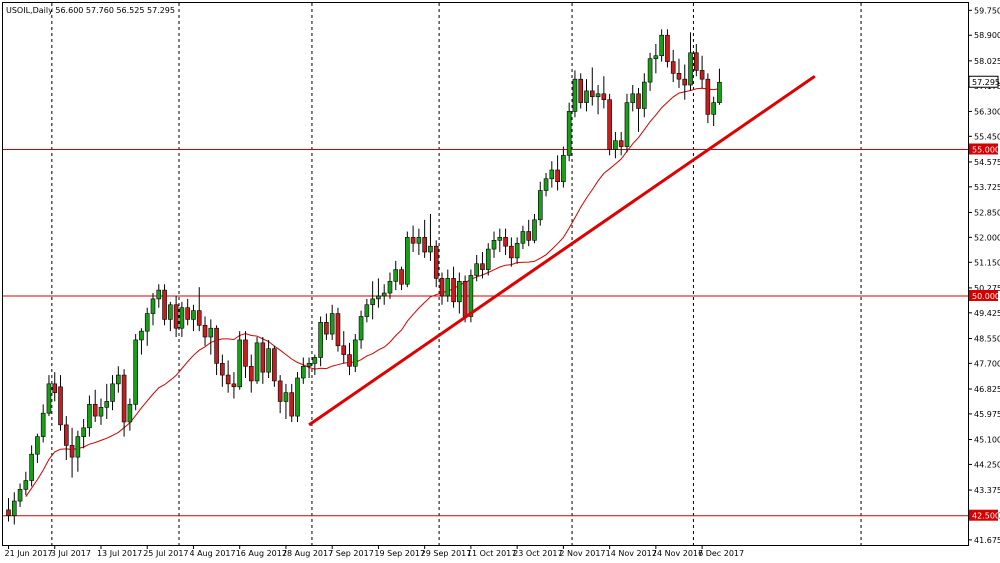 The image size is (1000, 563). Describe the element at coordinates (987, 490) in the screenshot. I see `price-tick-label: 43.375` at that location.